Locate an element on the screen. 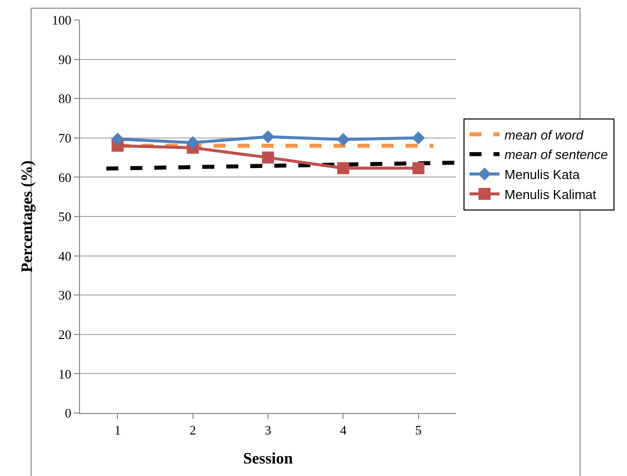 Image resolution: width=627 pixels, height=476 pixels. x-tick-label: 3 is located at coordinates (268, 430).